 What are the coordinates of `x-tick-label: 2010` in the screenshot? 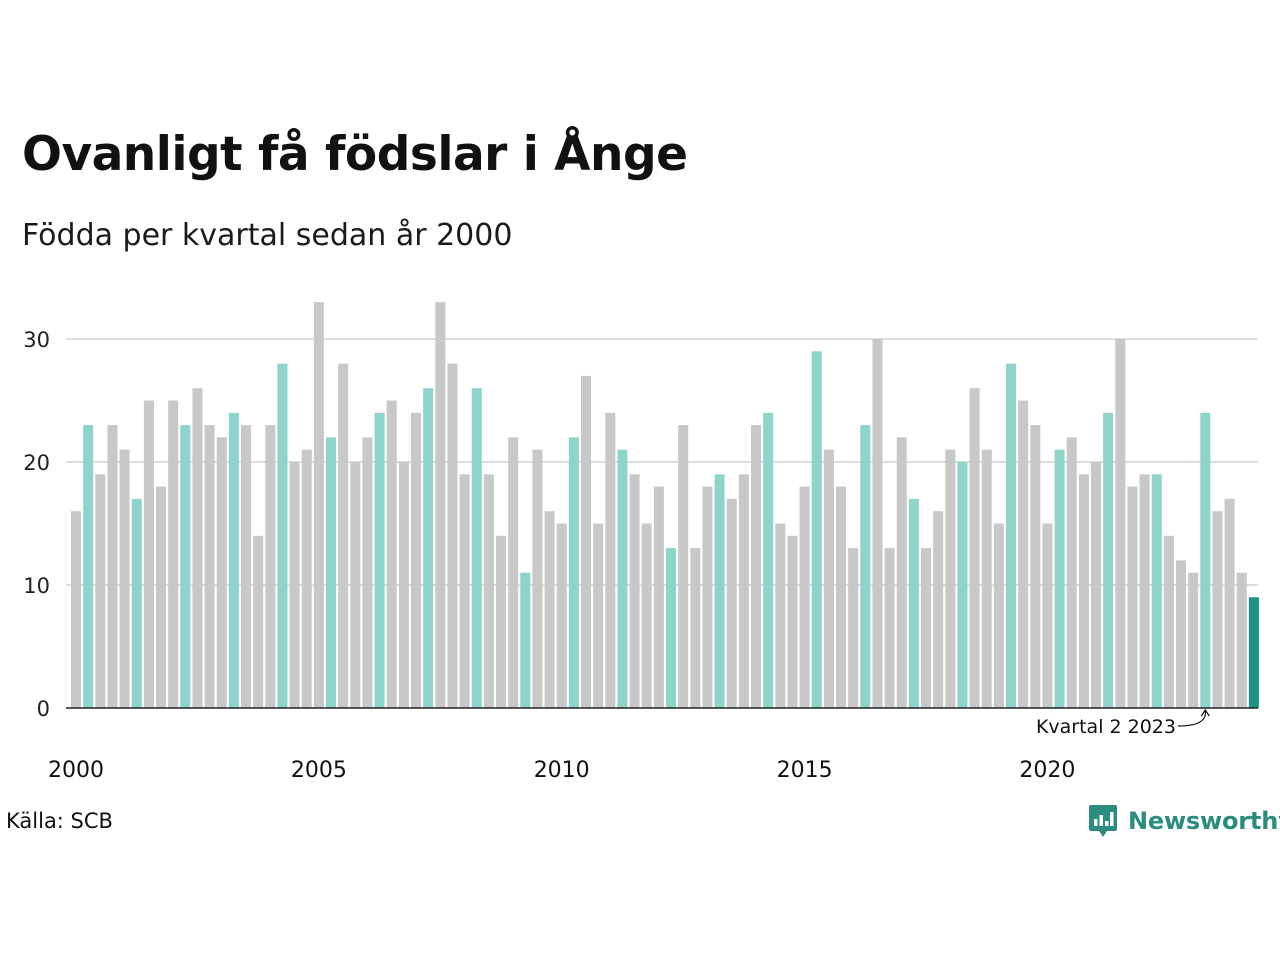 It's located at (562, 770).